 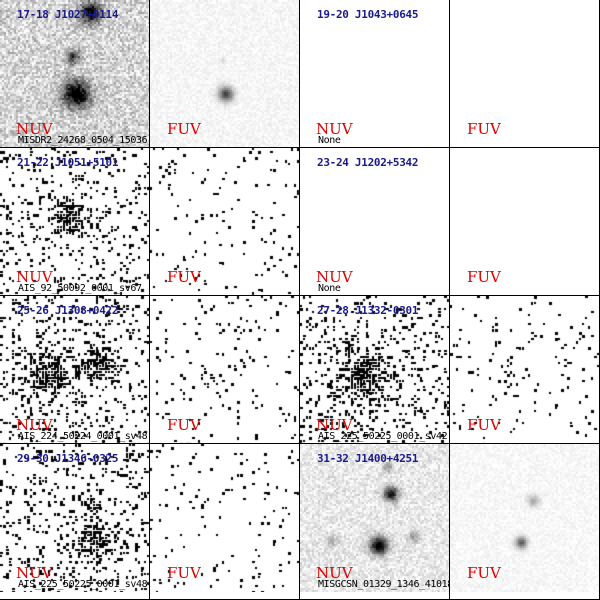 What do you see at coordinates (80, 288) in the screenshot?
I see `tile-id: AIS_92_50092_0001_sv67` at bounding box center [80, 288].